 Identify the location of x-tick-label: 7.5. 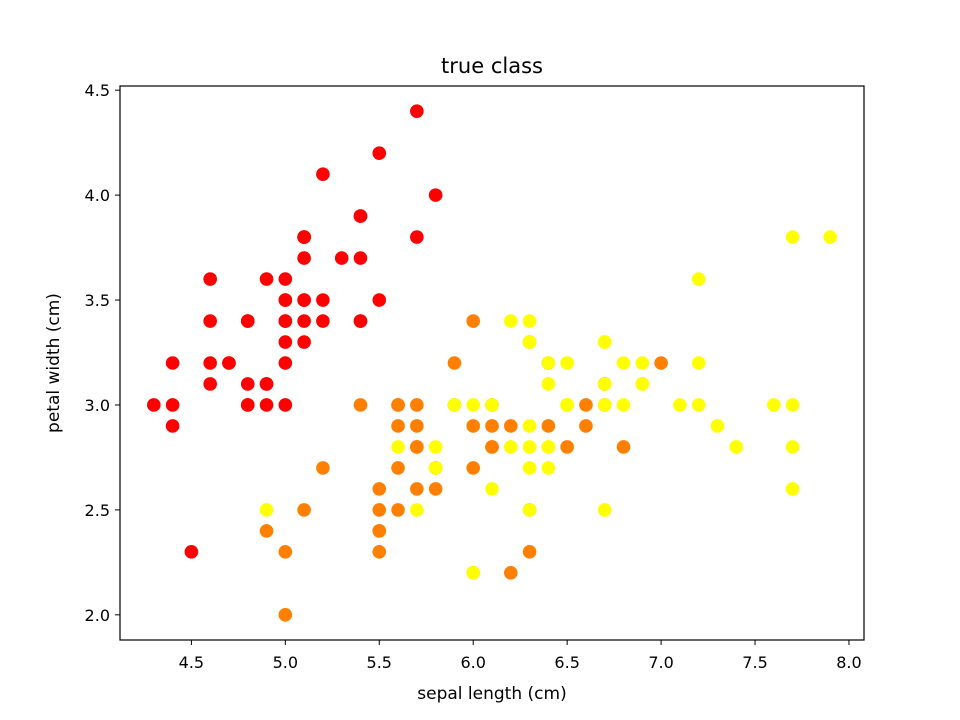
(754, 662).